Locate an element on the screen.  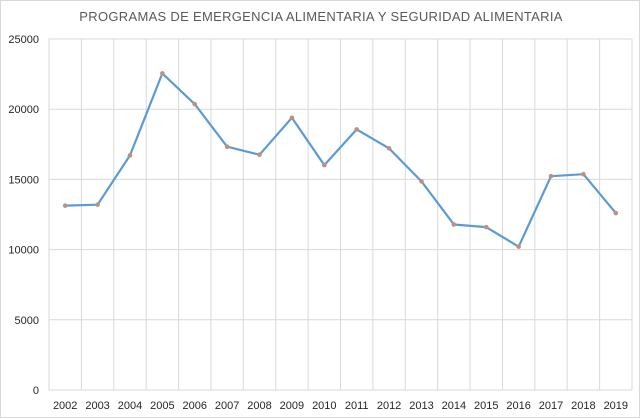
y-tick-label: 15000 is located at coordinates (23, 180).